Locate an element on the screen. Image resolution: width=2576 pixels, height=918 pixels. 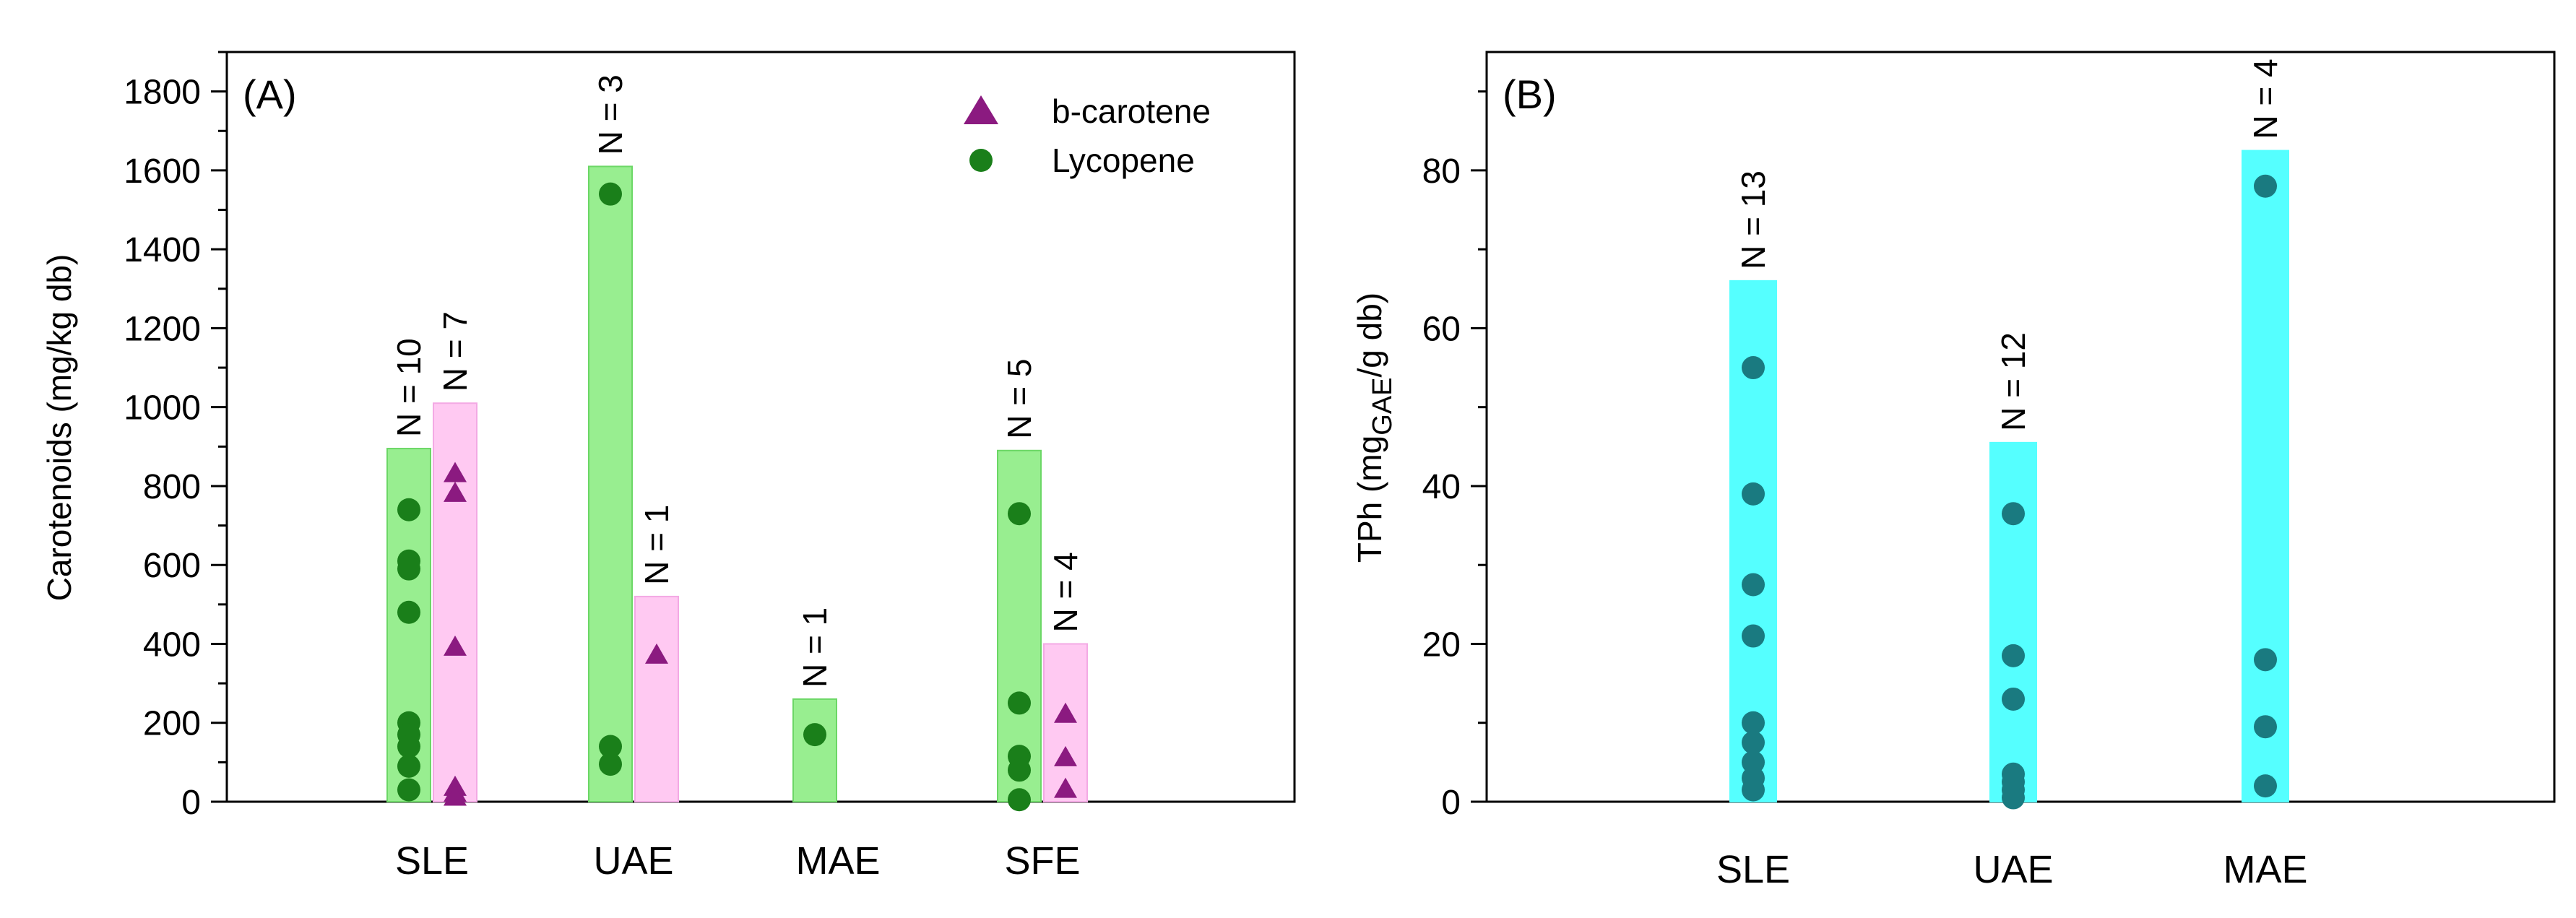
panel-a-legend: b-carotene Lycopene is located at coordinates (1087, 135).